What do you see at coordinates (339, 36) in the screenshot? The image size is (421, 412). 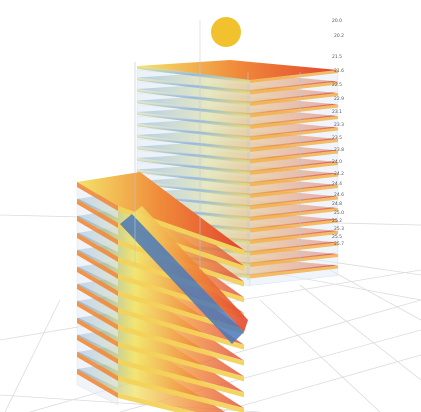 I see `floor-value-label: 20.2` at bounding box center [339, 36].